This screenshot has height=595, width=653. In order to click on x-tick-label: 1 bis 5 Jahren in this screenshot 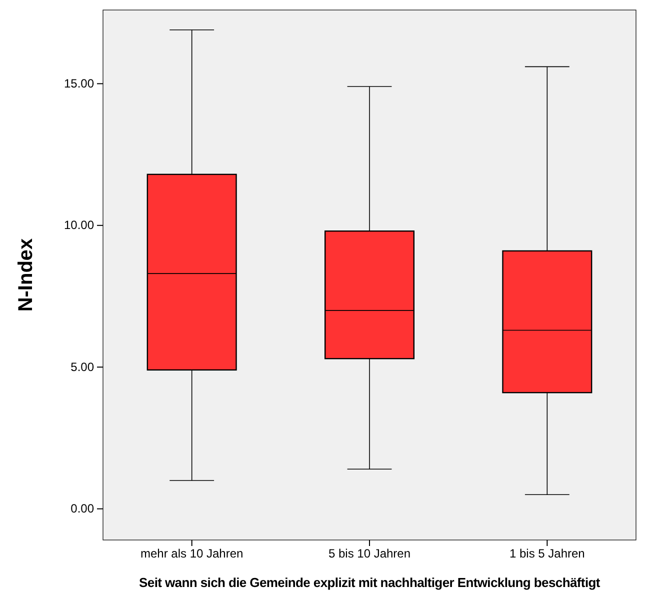, I will do `click(547, 553)`.